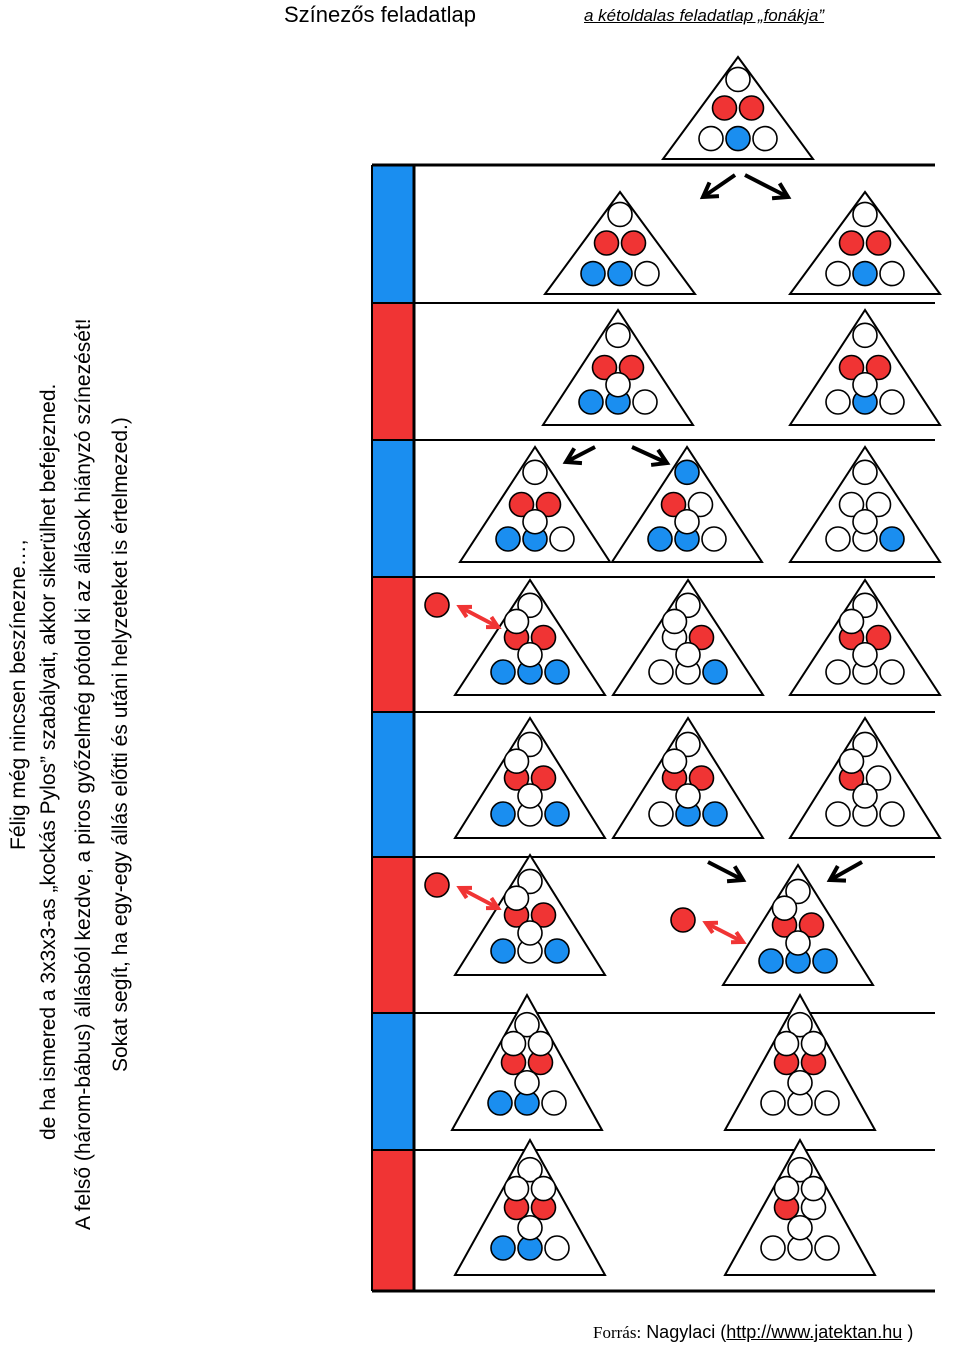  Describe the element at coordinates (617, 1332) in the screenshot. I see `source-label: Forrás:` at that location.